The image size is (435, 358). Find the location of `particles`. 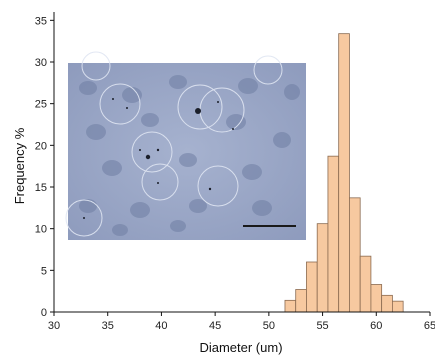

particles is located at coordinates (158, 158).